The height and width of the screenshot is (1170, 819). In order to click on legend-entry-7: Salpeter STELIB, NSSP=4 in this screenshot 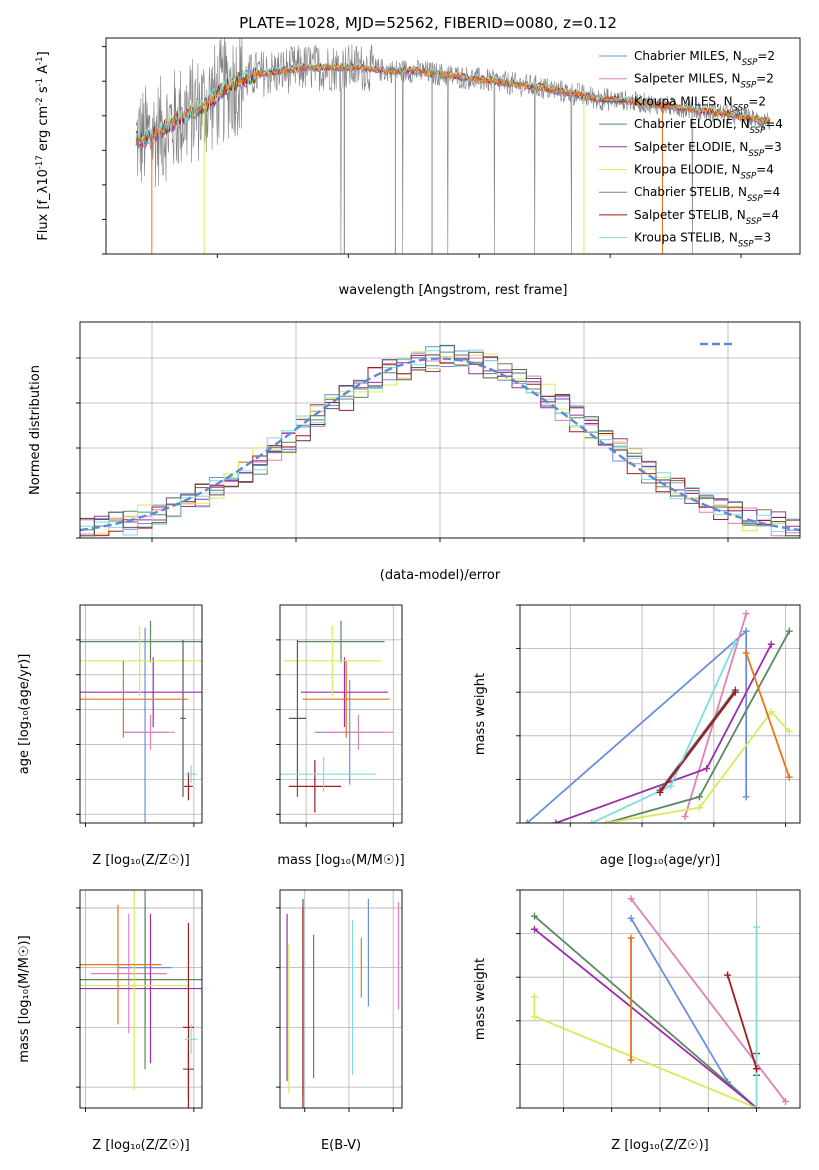, I will do `click(706, 217)`.